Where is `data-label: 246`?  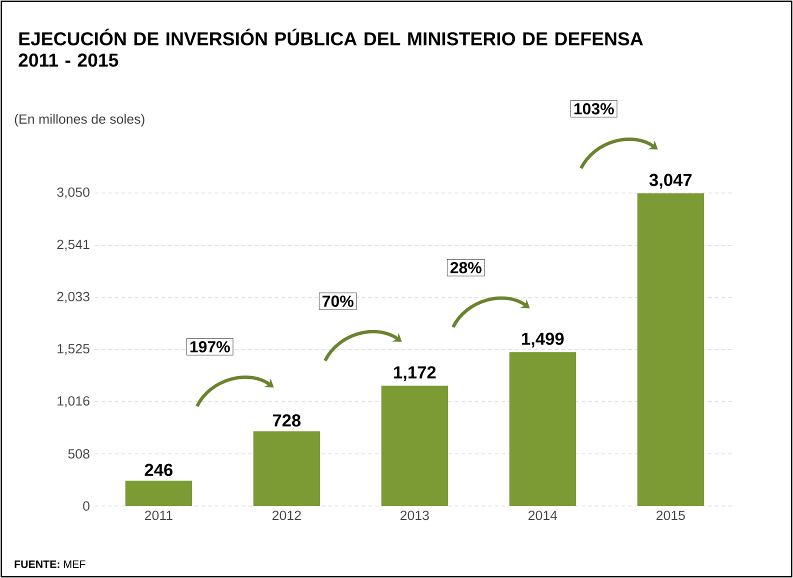
data-label: 246 is located at coordinates (158, 470).